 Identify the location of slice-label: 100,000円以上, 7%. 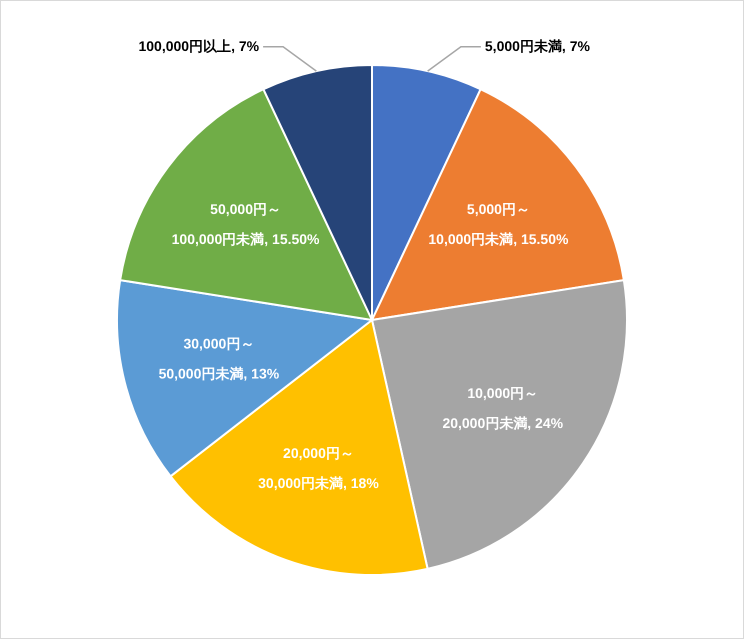
(199, 45).